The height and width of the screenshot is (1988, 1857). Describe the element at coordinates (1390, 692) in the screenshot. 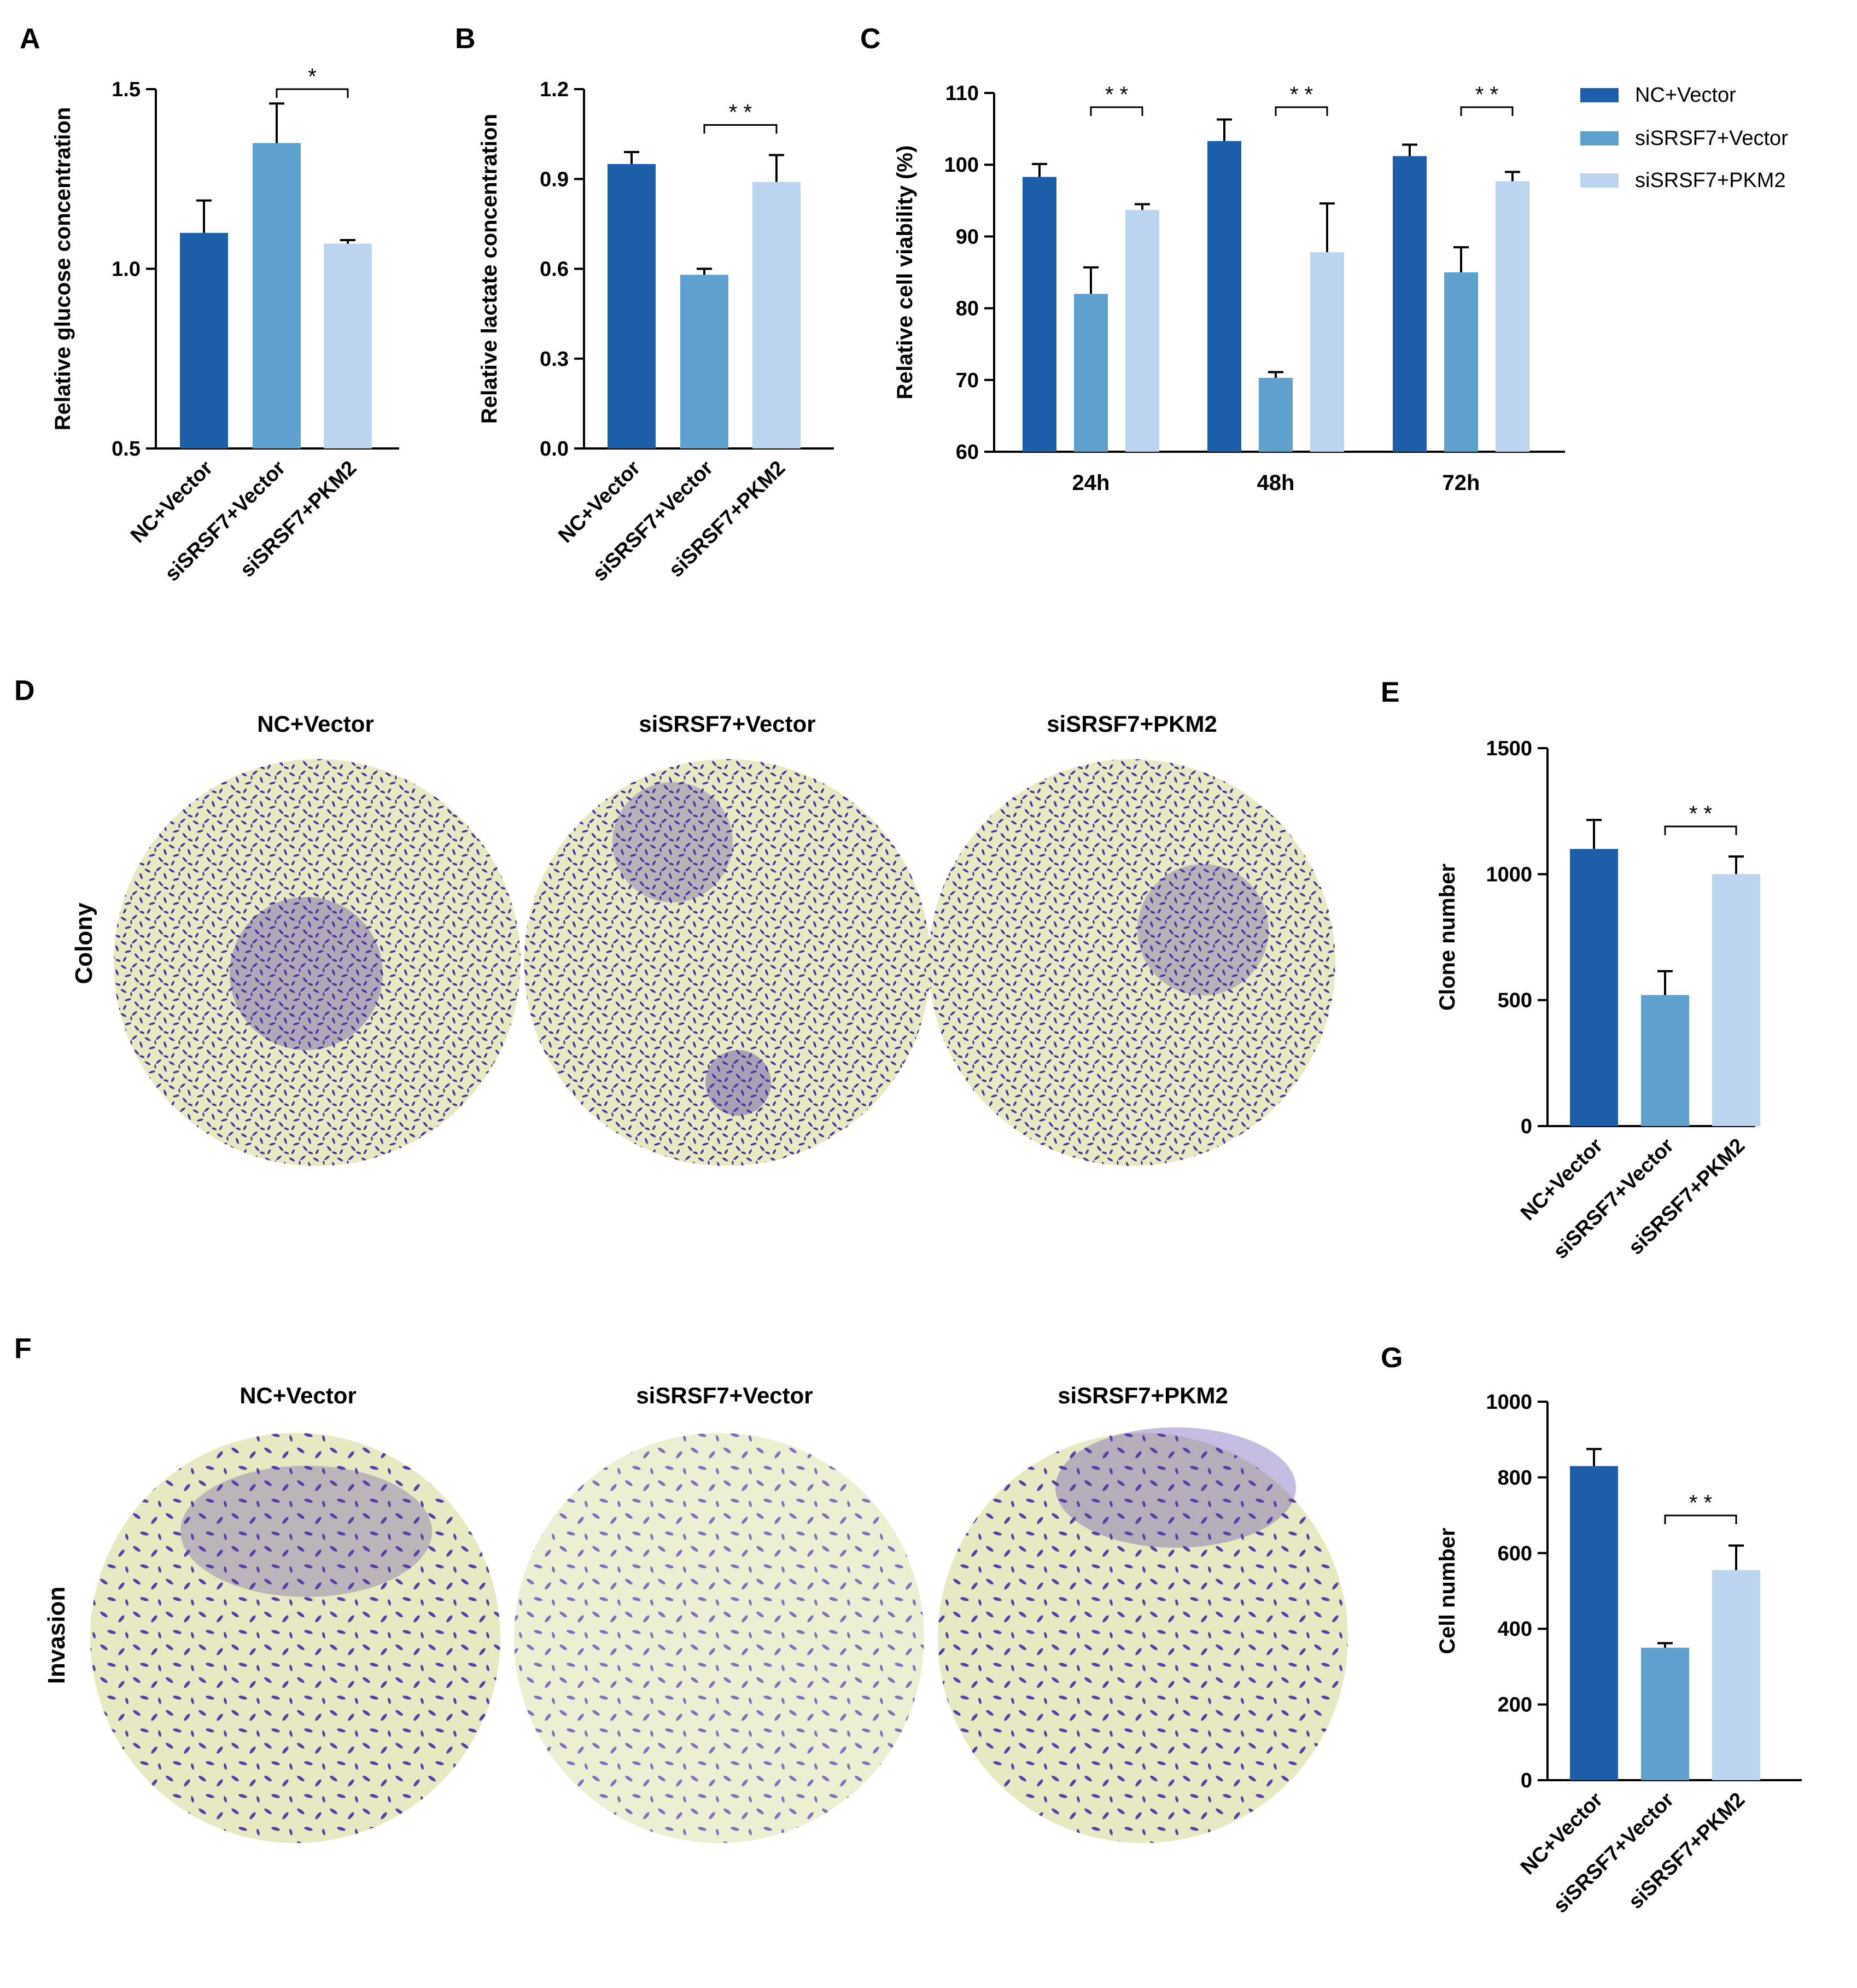

I see `panel-label-e: E` at that location.